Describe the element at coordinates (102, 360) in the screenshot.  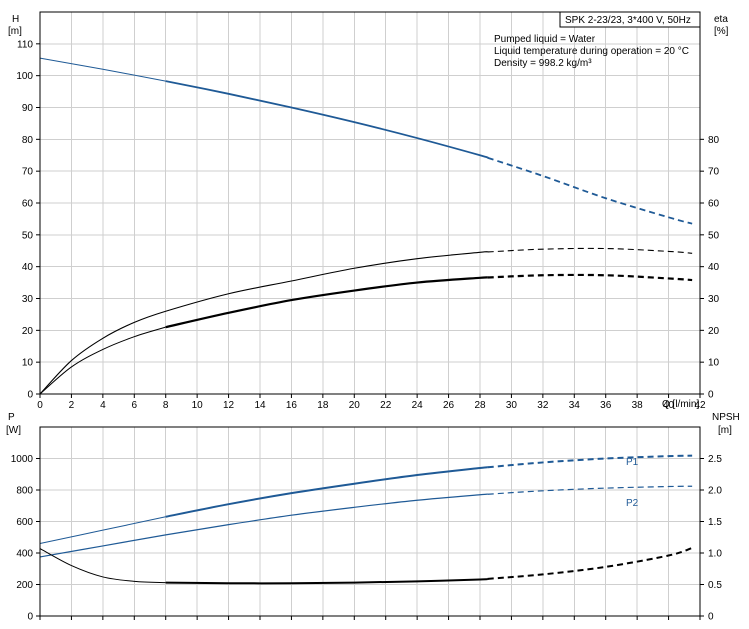
I see `series-line-eta_pump-start` at that location.